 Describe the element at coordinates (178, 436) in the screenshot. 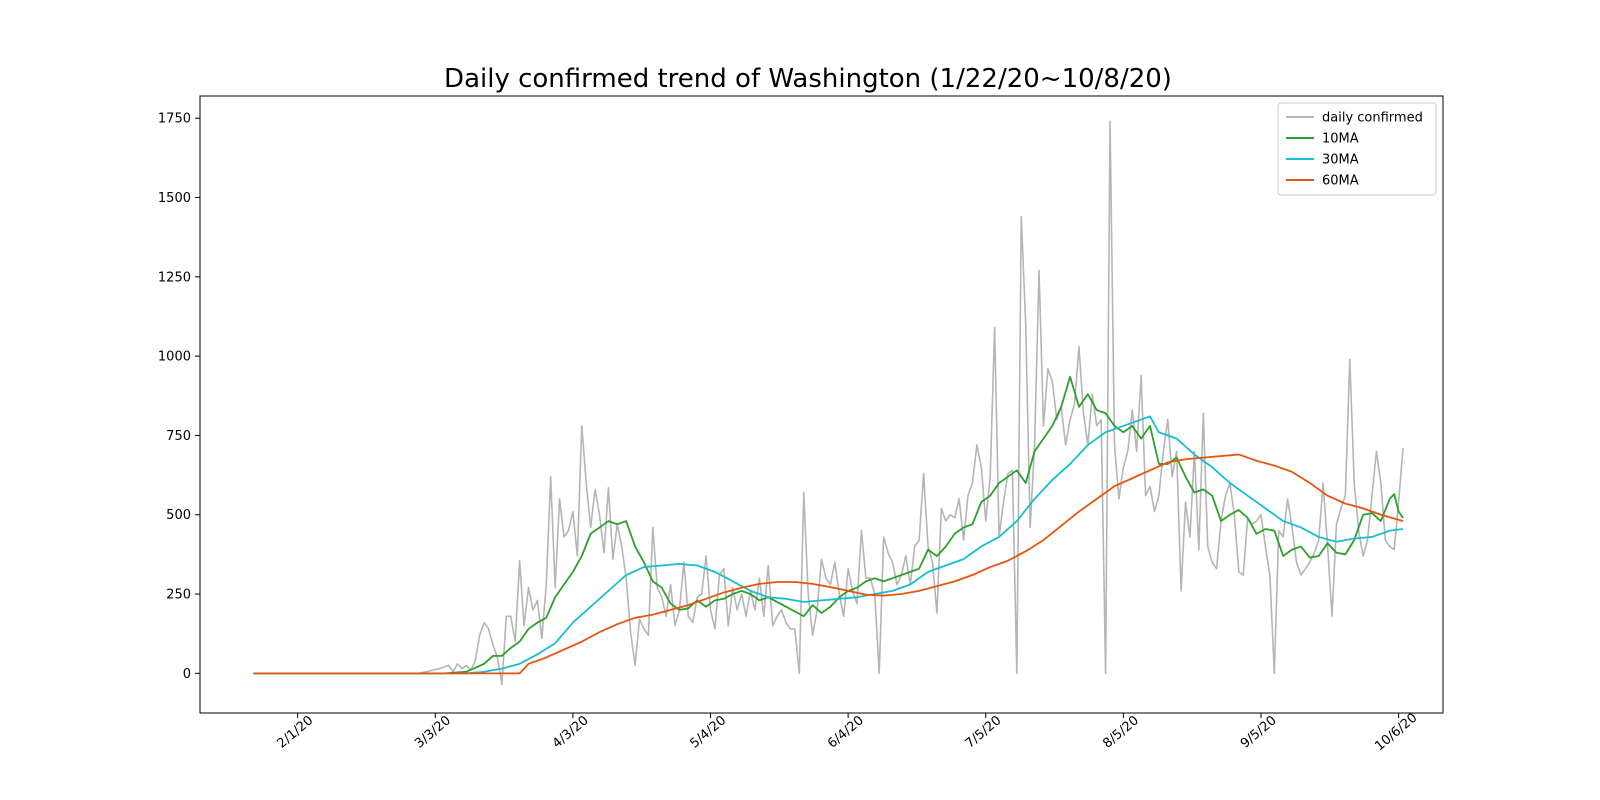

I see `y-tick-label: 750` at that location.